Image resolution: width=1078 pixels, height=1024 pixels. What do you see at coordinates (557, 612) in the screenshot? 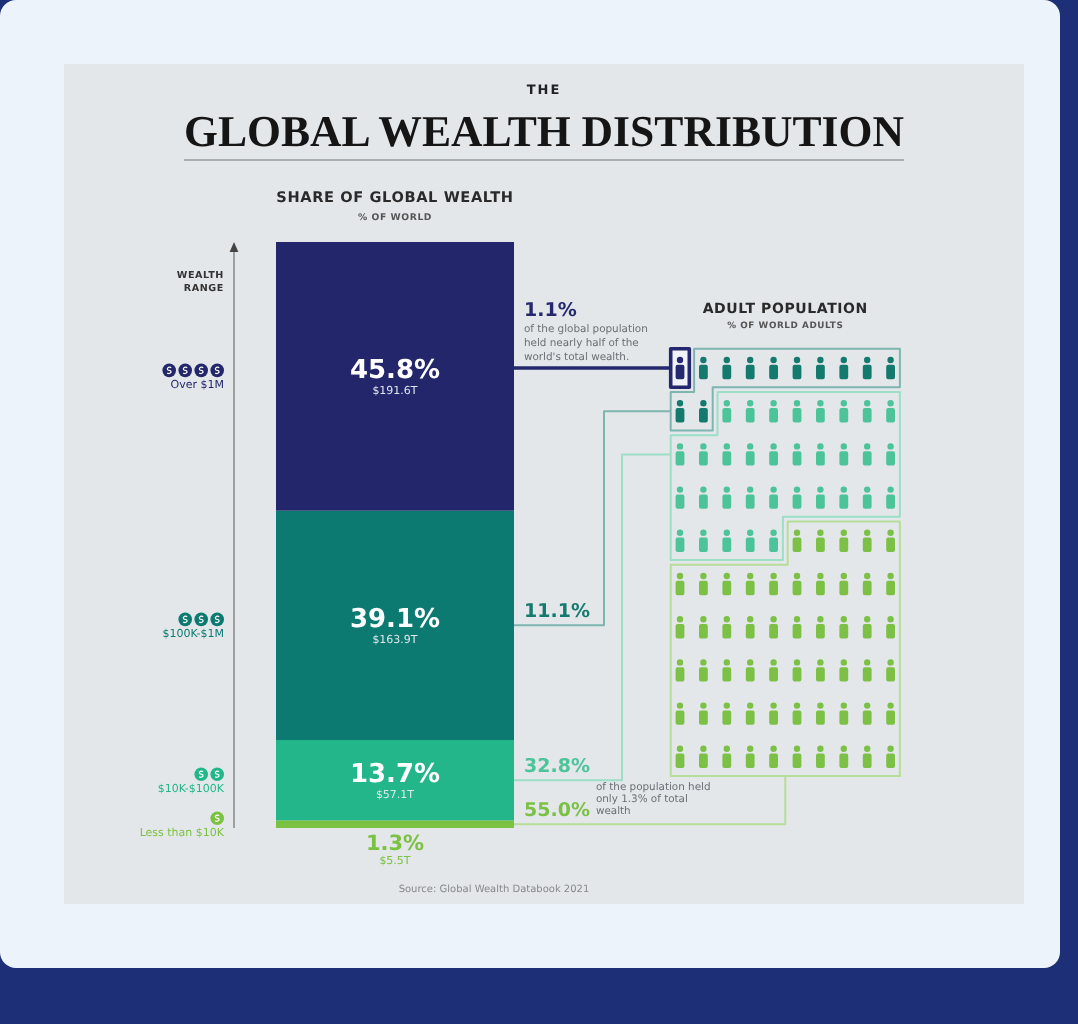
I see `data-label: 11.1%` at bounding box center [557, 612].